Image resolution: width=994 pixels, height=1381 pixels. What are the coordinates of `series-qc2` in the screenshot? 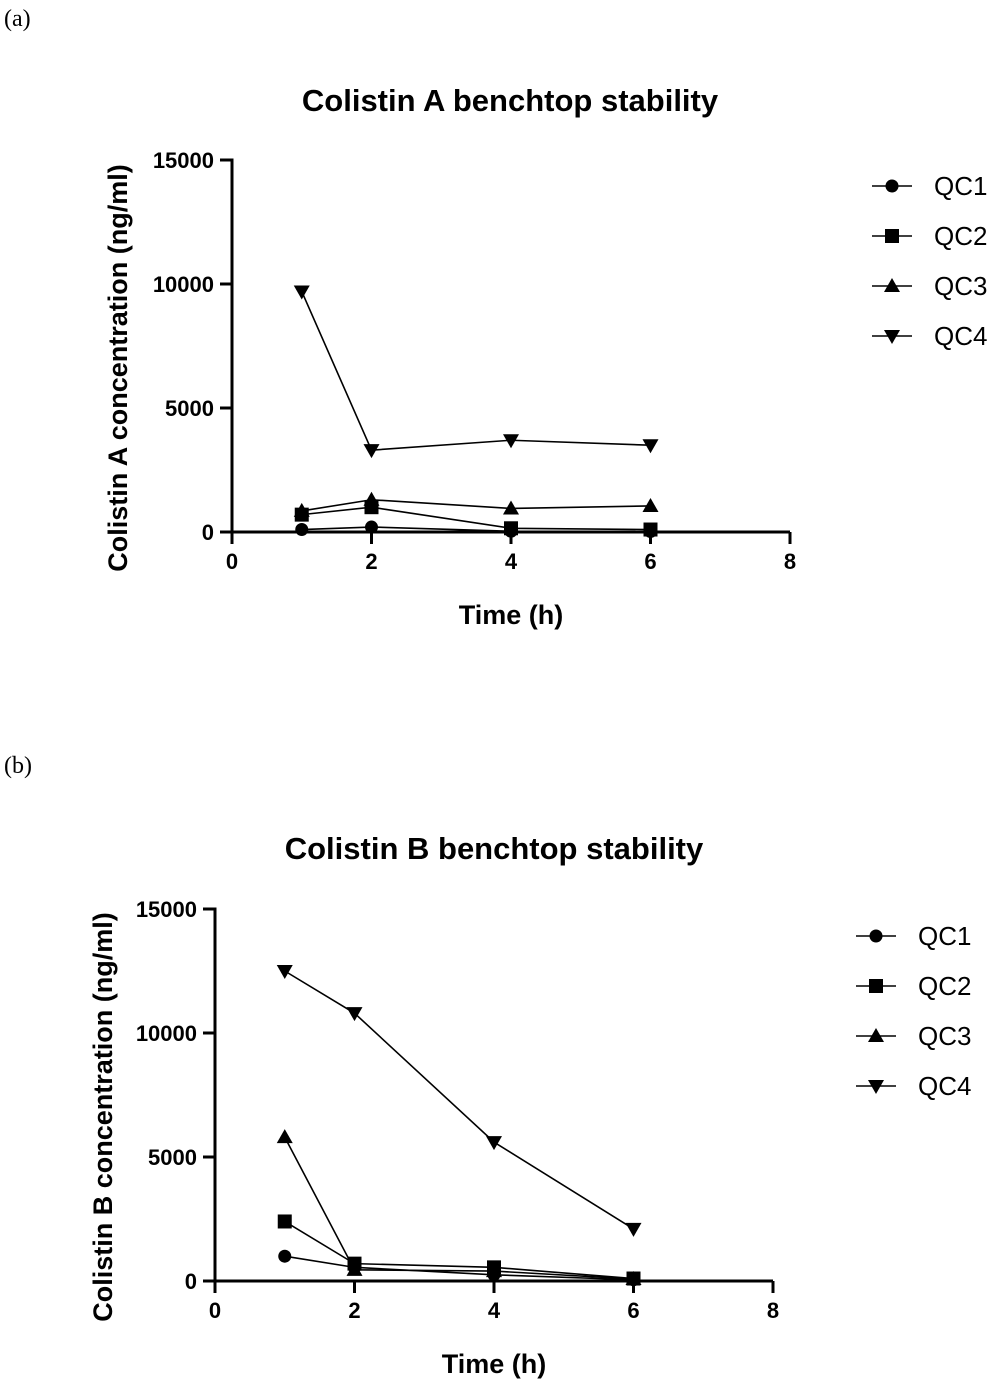 It's located at (459, 1250).